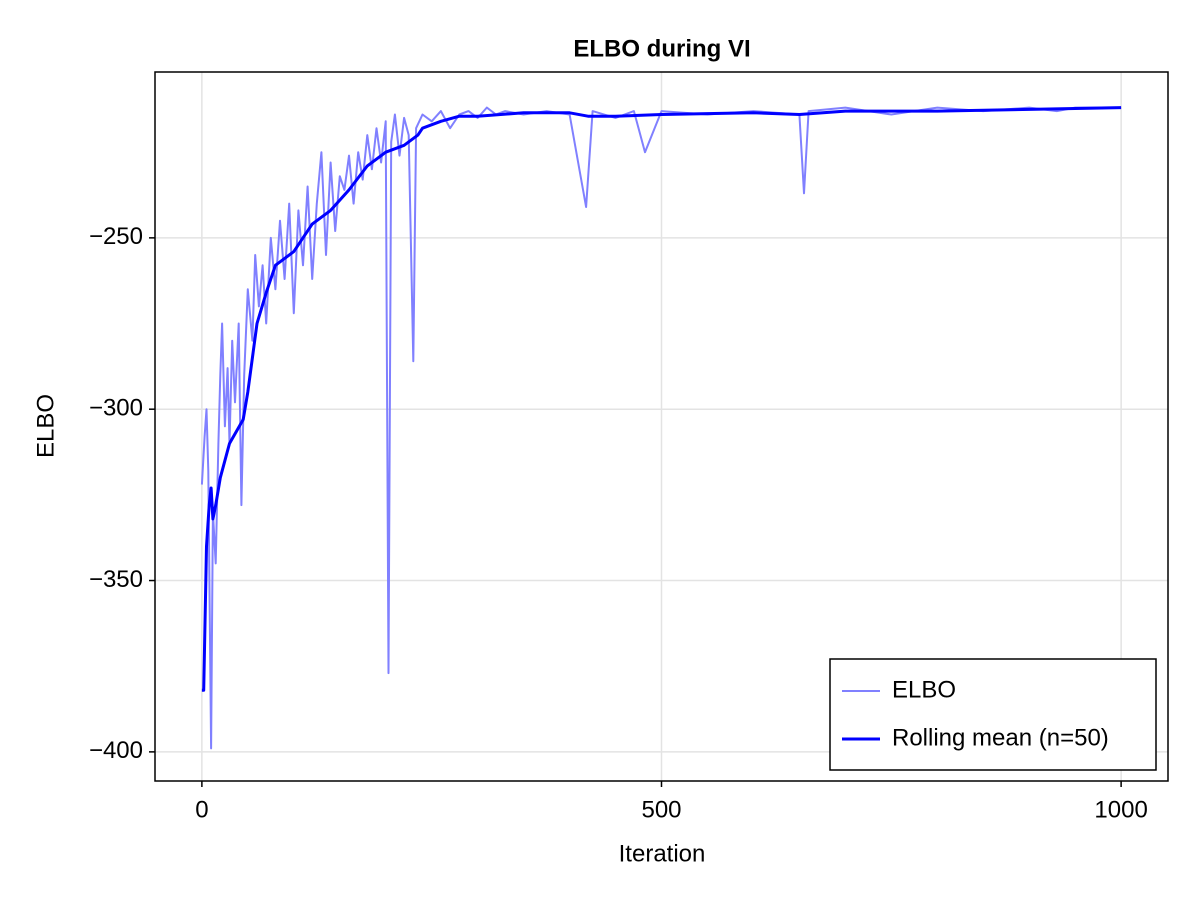 The height and width of the screenshot is (905, 1200). I want to click on y-tick-label: −250, so click(116, 236).